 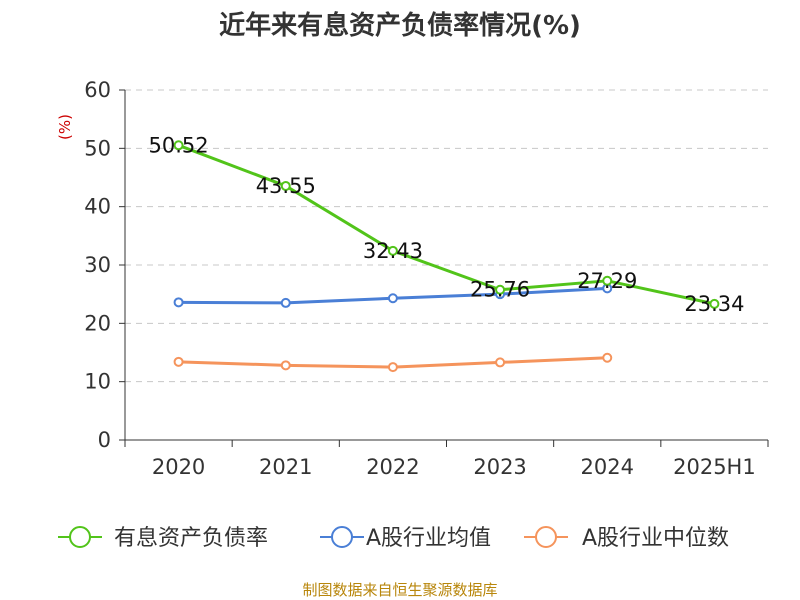 What do you see at coordinates (399, 590) in the screenshot?
I see `source-note: 制图数据来自恒生聚源数据库` at bounding box center [399, 590].